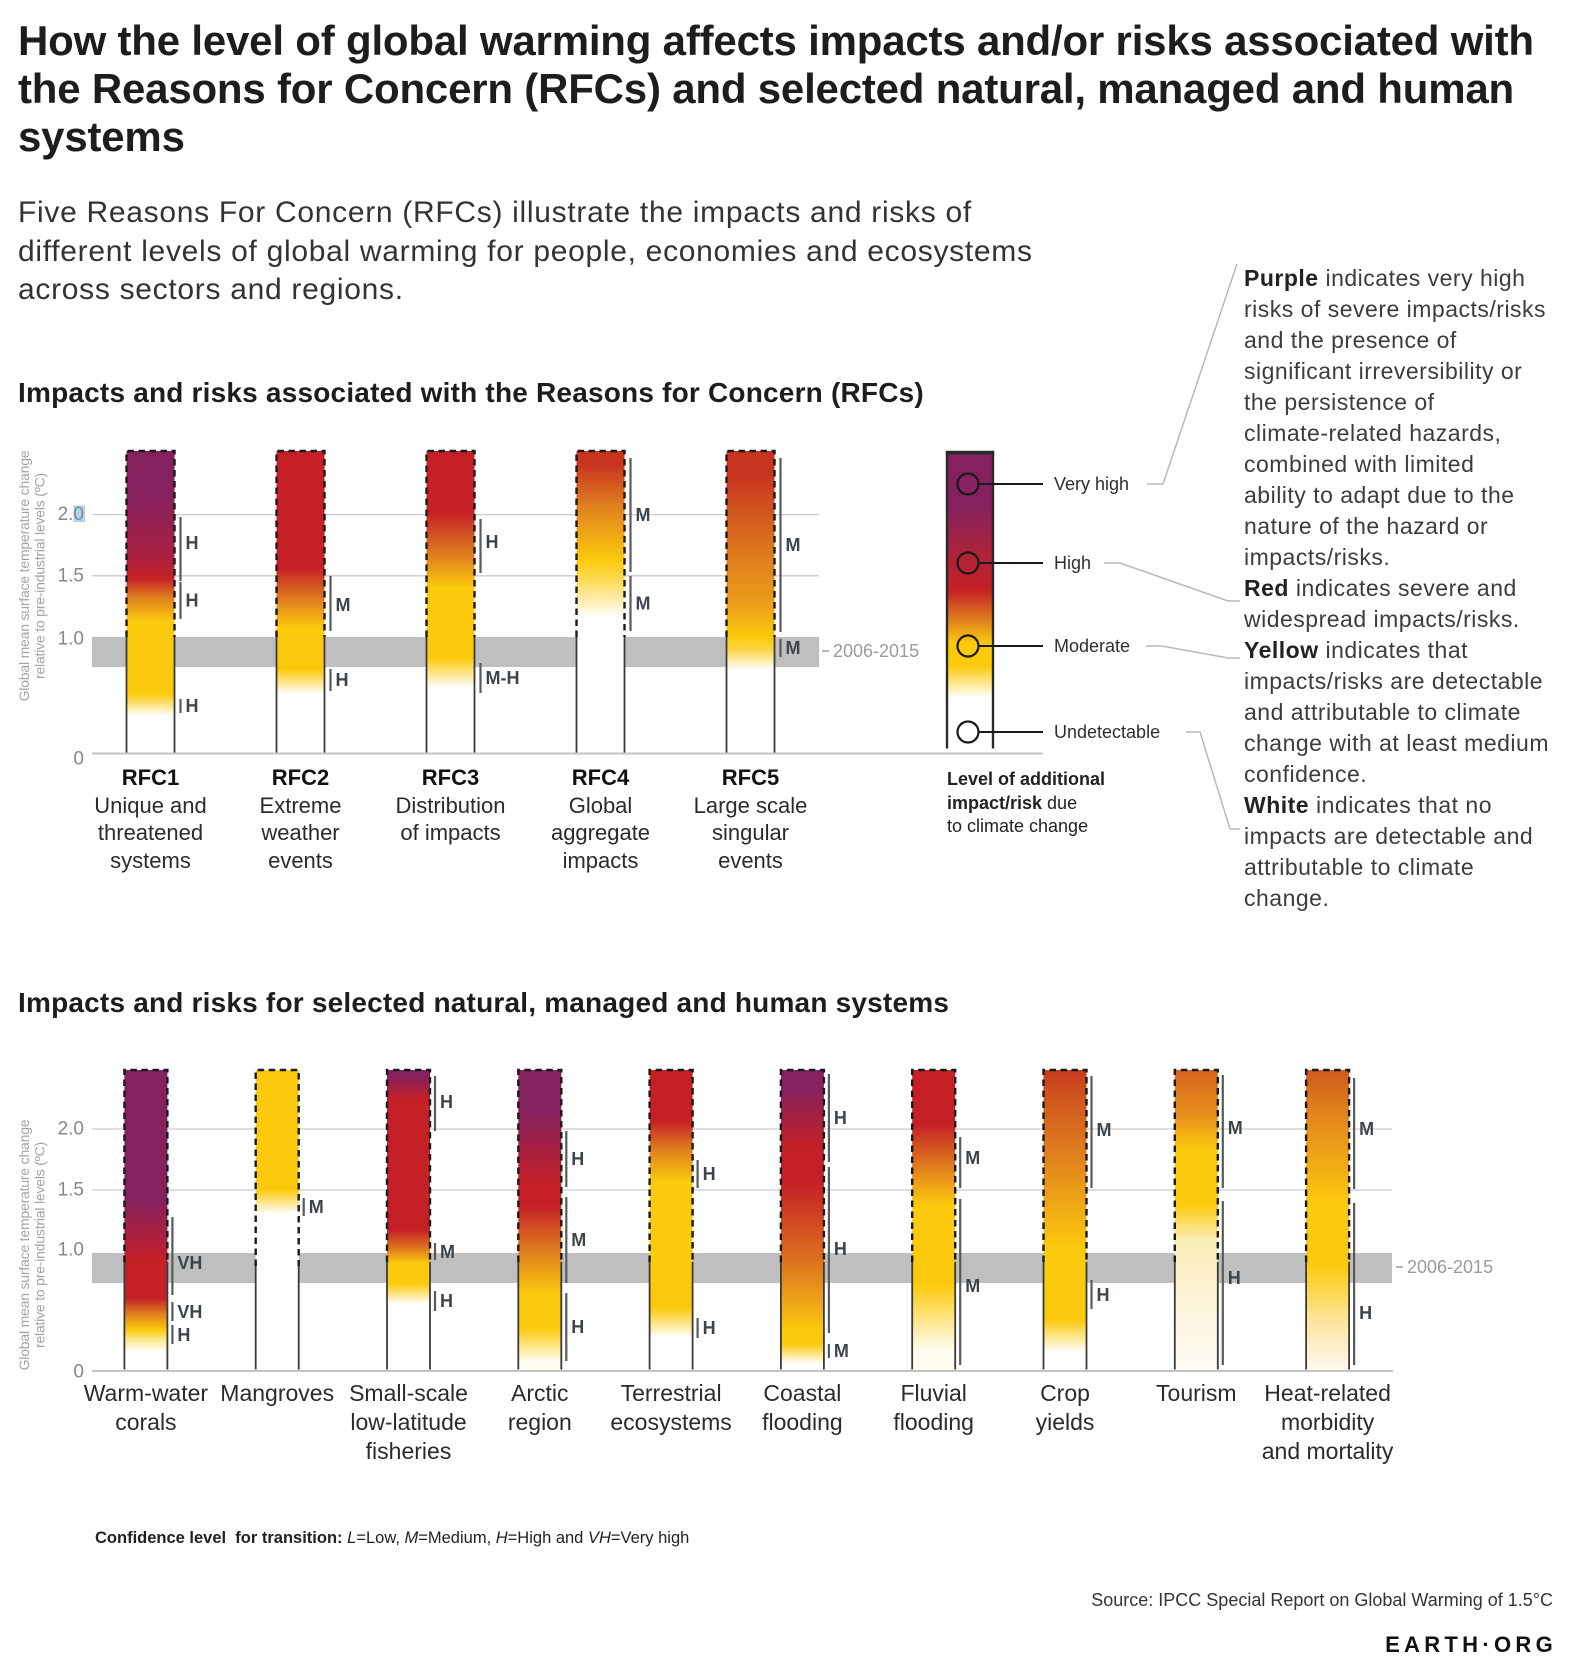 This screenshot has width=1585, height=1680. What do you see at coordinates (1091, 484) in the screenshot?
I see `svg-text: Very high` at bounding box center [1091, 484].